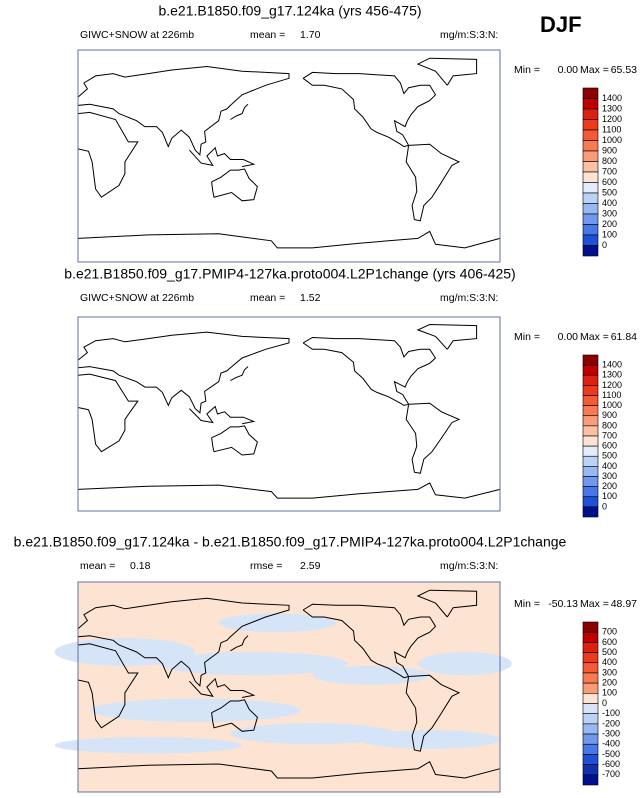 The image size is (643, 798). I want to click on stat-label: rmse =, so click(266, 566).